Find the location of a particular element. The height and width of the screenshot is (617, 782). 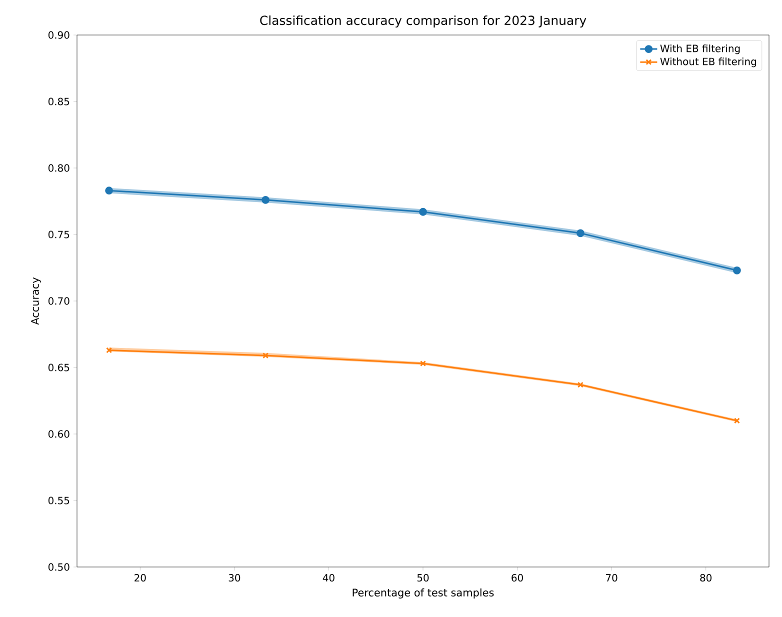

y-tick-label: 0.60 is located at coordinates (59, 434).